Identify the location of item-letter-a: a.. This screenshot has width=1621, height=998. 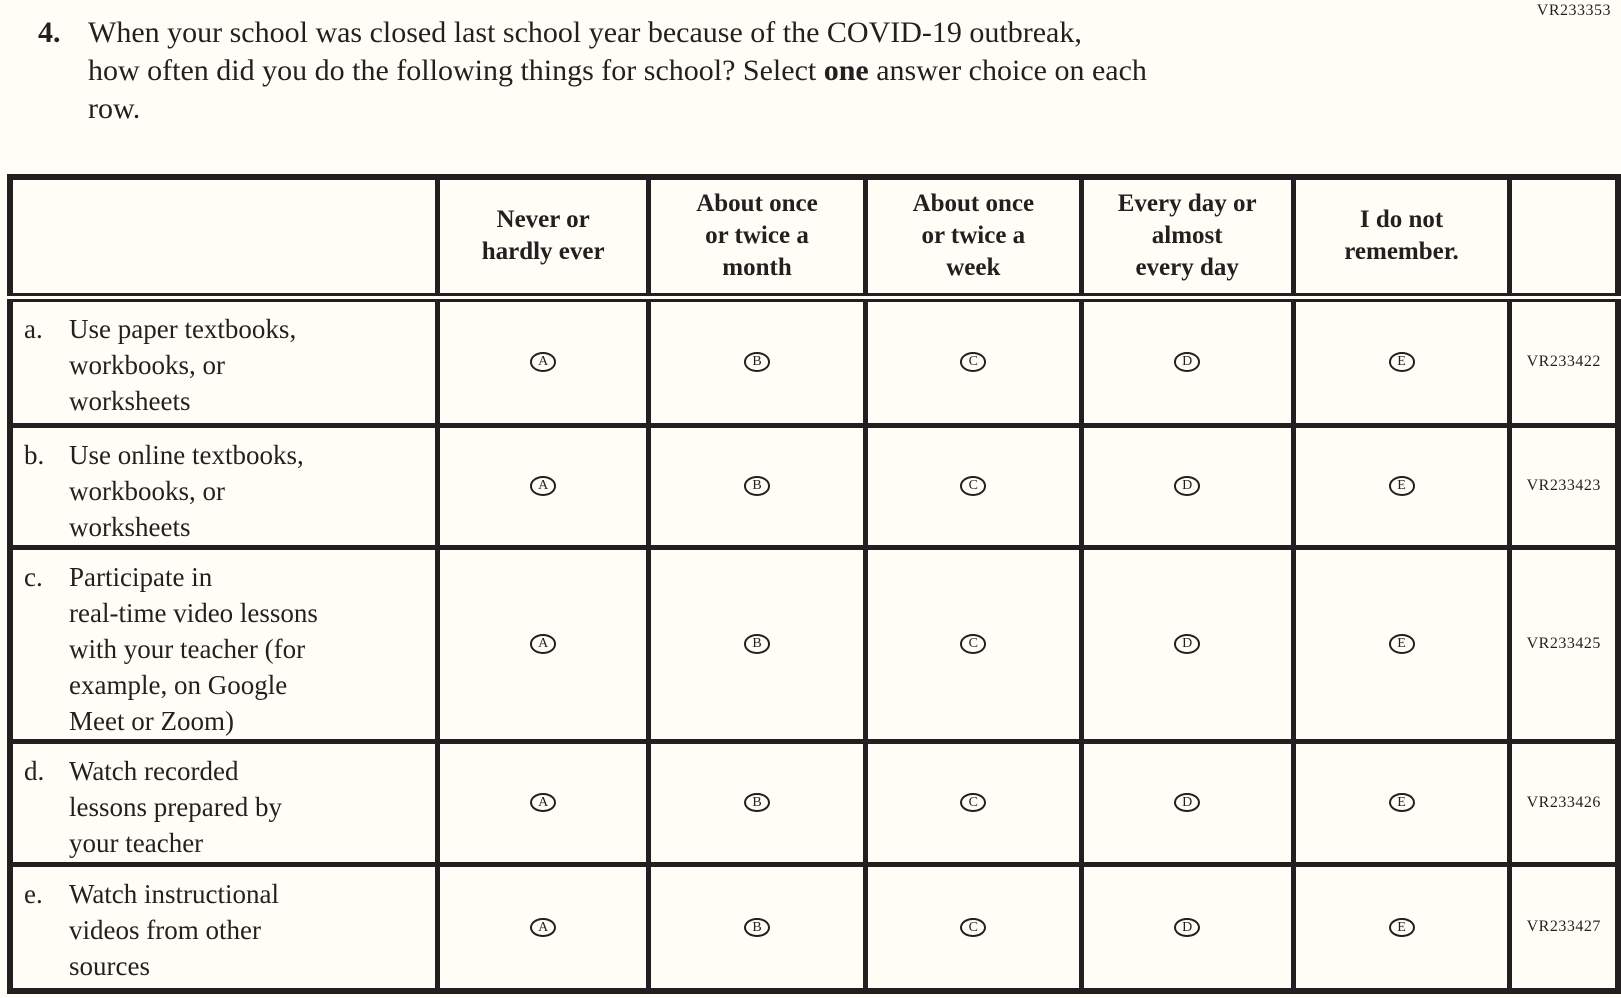
(33, 328).